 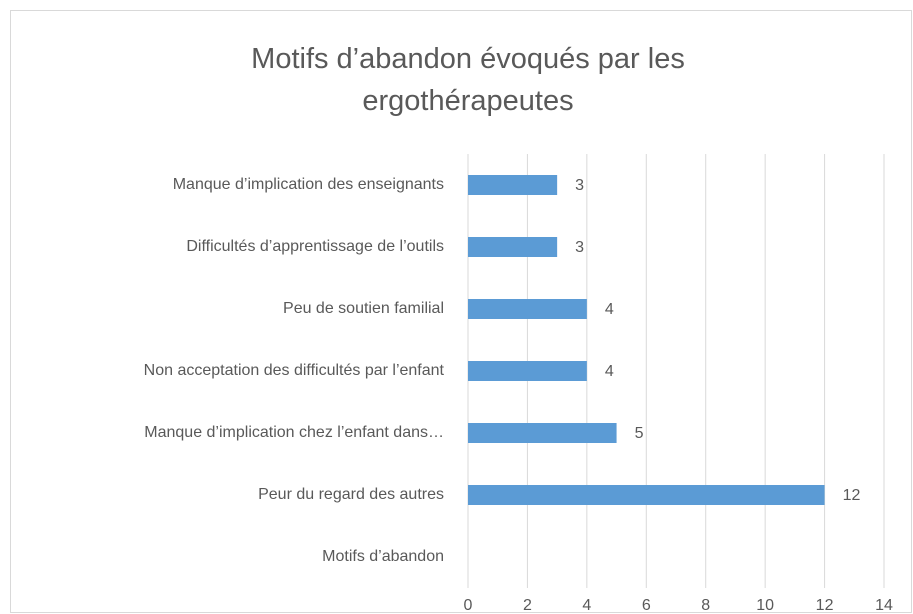 What do you see at coordinates (825, 605) in the screenshot?
I see `x-tick-label: 12` at bounding box center [825, 605].